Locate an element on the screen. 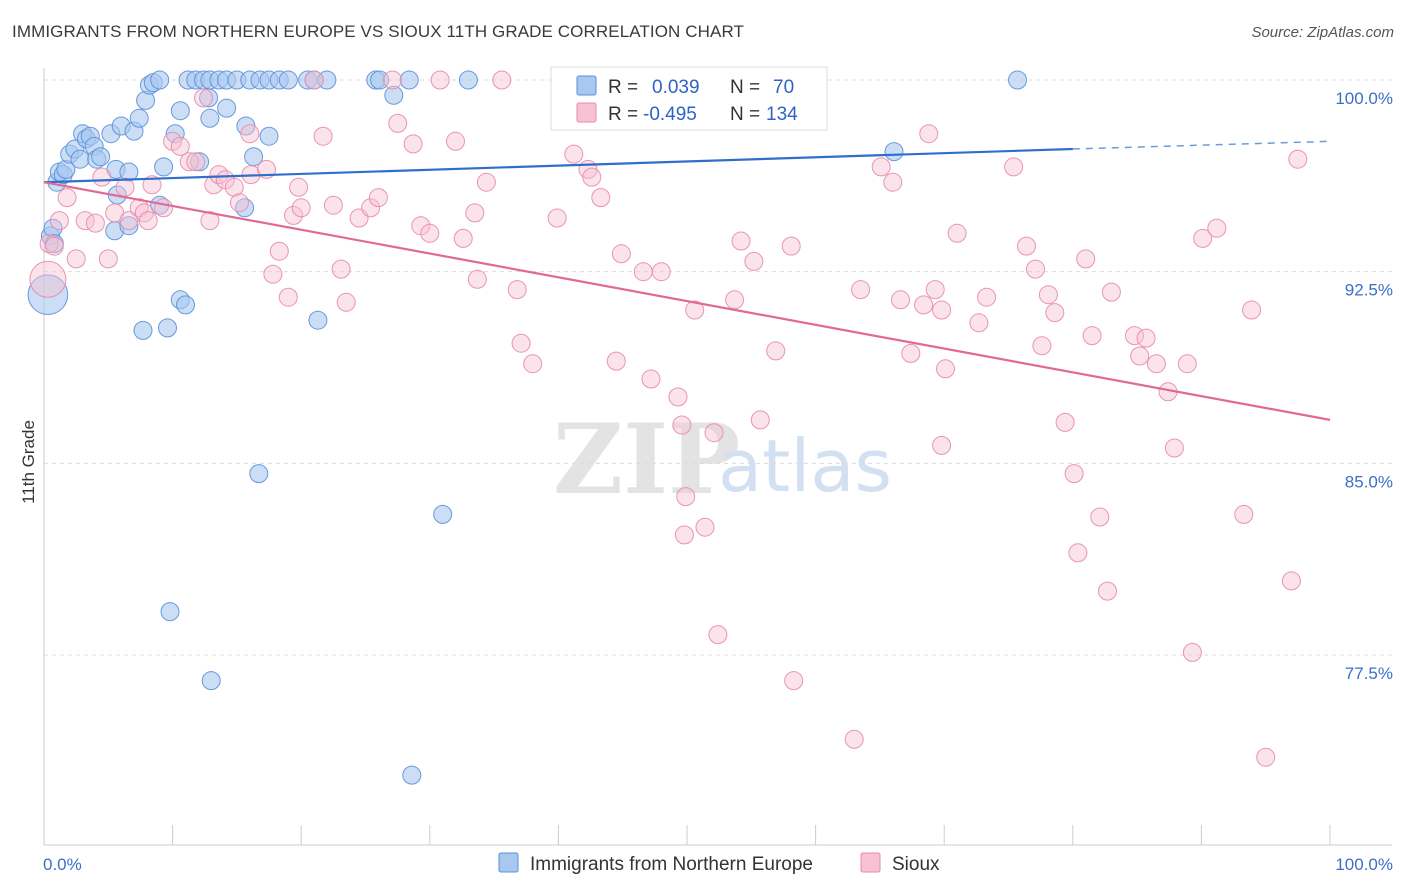 The image size is (1406, 892). bottom-legend-swatch-pink is located at coordinates (870, 862).